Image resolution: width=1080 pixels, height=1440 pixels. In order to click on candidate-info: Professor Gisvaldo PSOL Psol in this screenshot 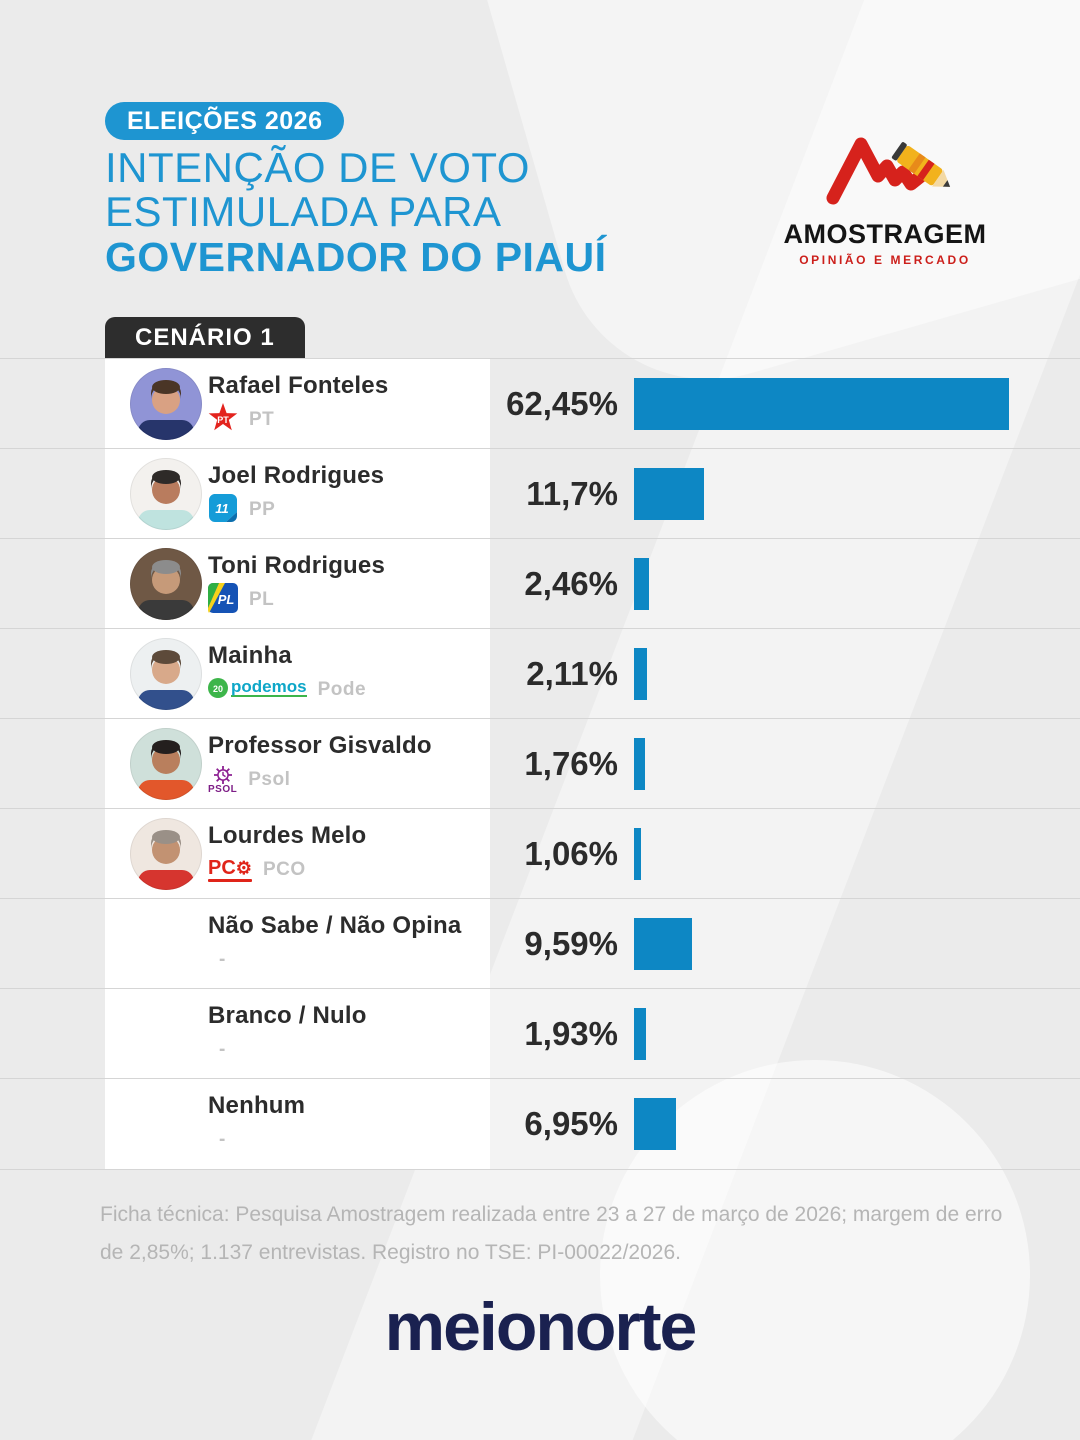, I will do `click(320, 763)`.